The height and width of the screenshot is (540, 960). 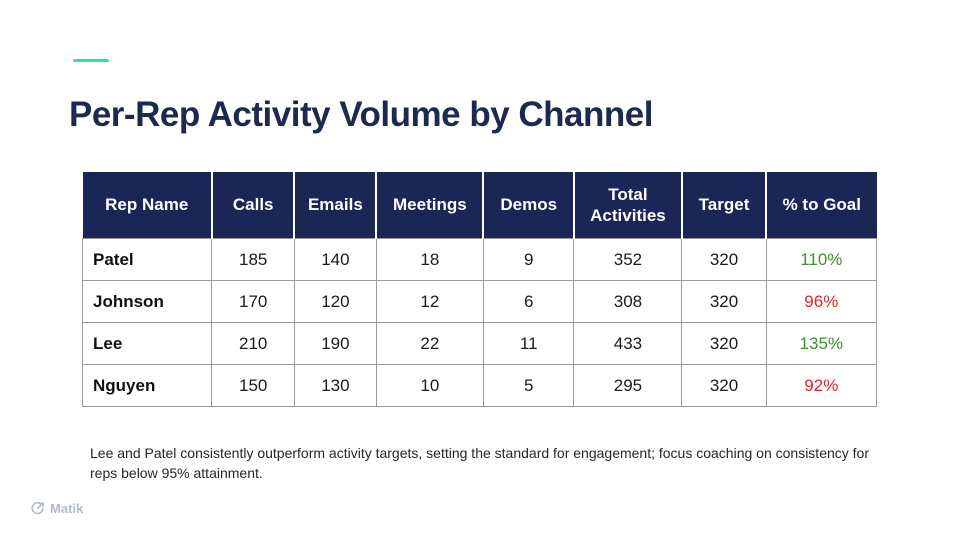 I want to click on cell-rep-name: Johnson, so click(x=147, y=301).